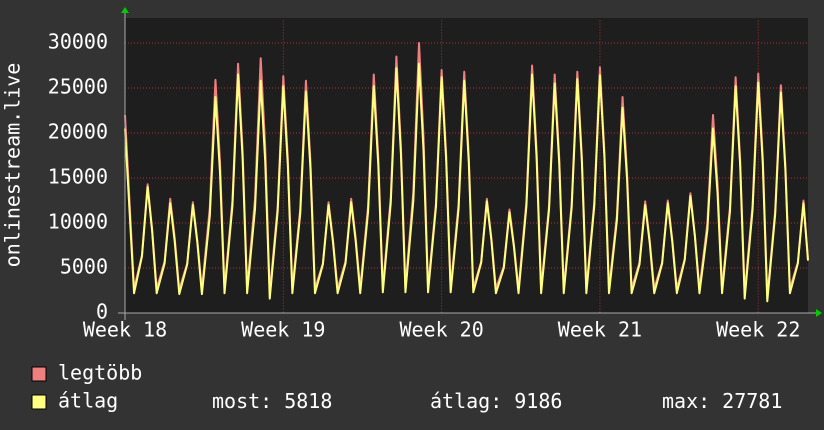 Image resolution: width=824 pixels, height=430 pixels. I want to click on stat: max: 27781, so click(722, 401).